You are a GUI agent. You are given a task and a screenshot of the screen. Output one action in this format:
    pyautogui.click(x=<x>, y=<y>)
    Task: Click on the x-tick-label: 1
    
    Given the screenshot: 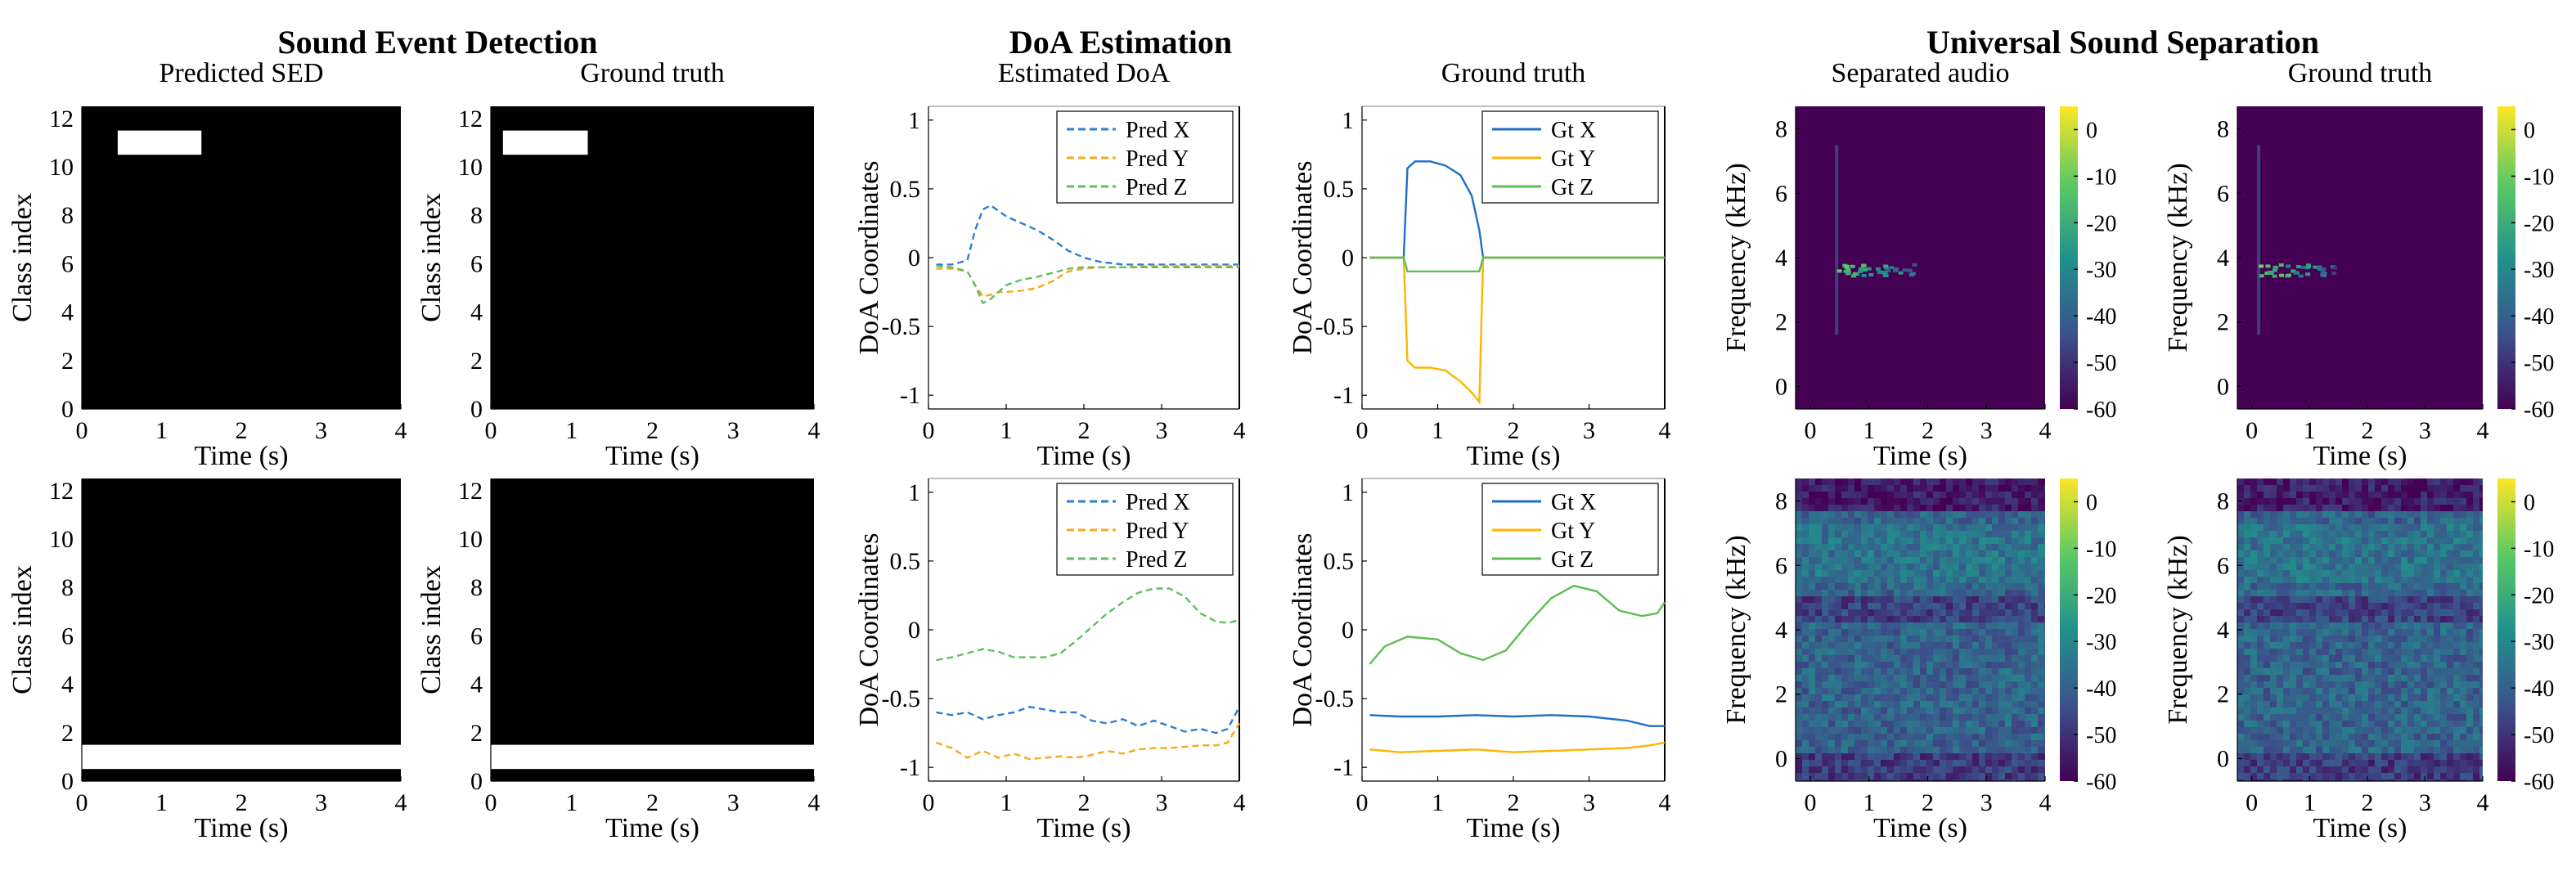 What is the action you would take?
    pyautogui.click(x=1438, y=430)
    